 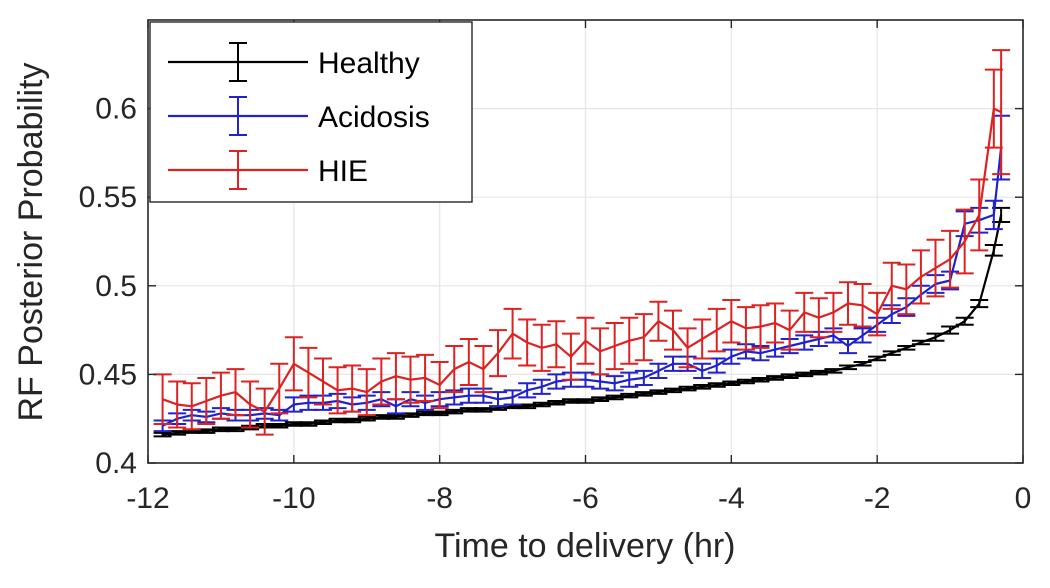 I want to click on legend: Healthy Acidosis HIE, so click(x=311, y=112).